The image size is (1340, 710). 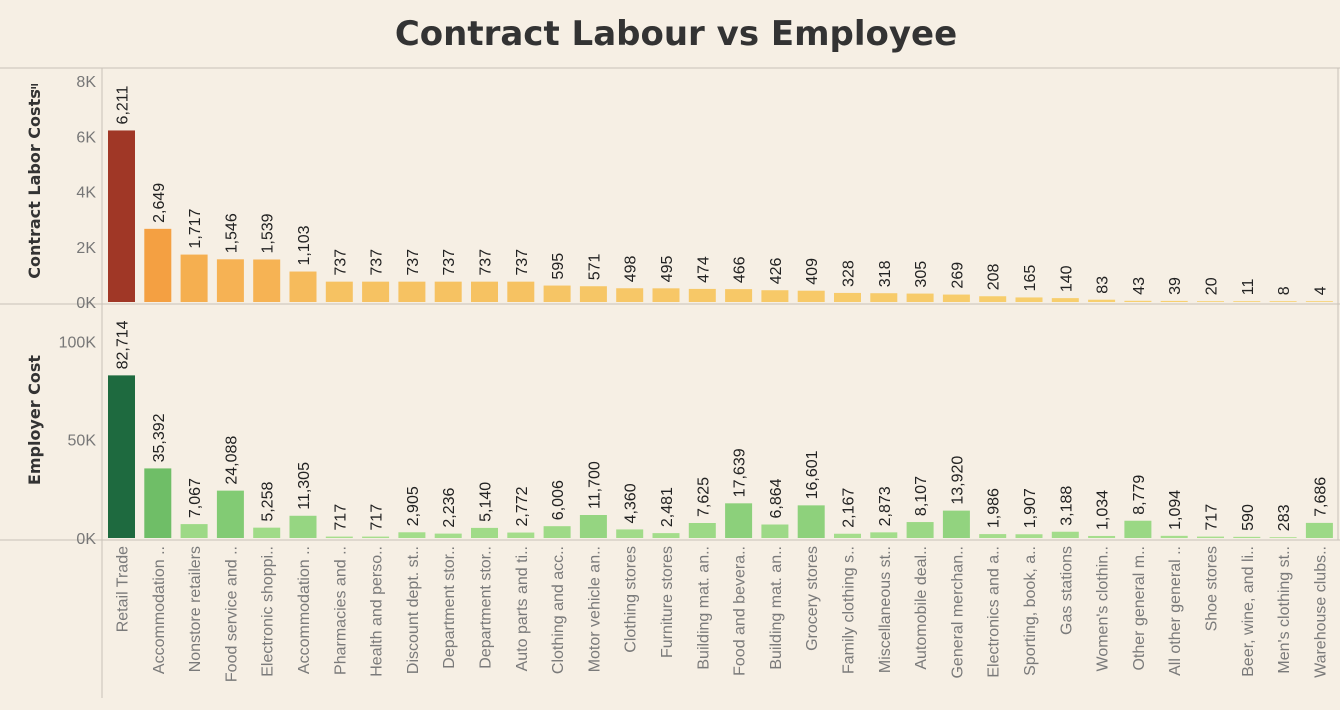 What do you see at coordinates (1212, 588) in the screenshot?
I see `category-label: Shoe stores` at bounding box center [1212, 588].